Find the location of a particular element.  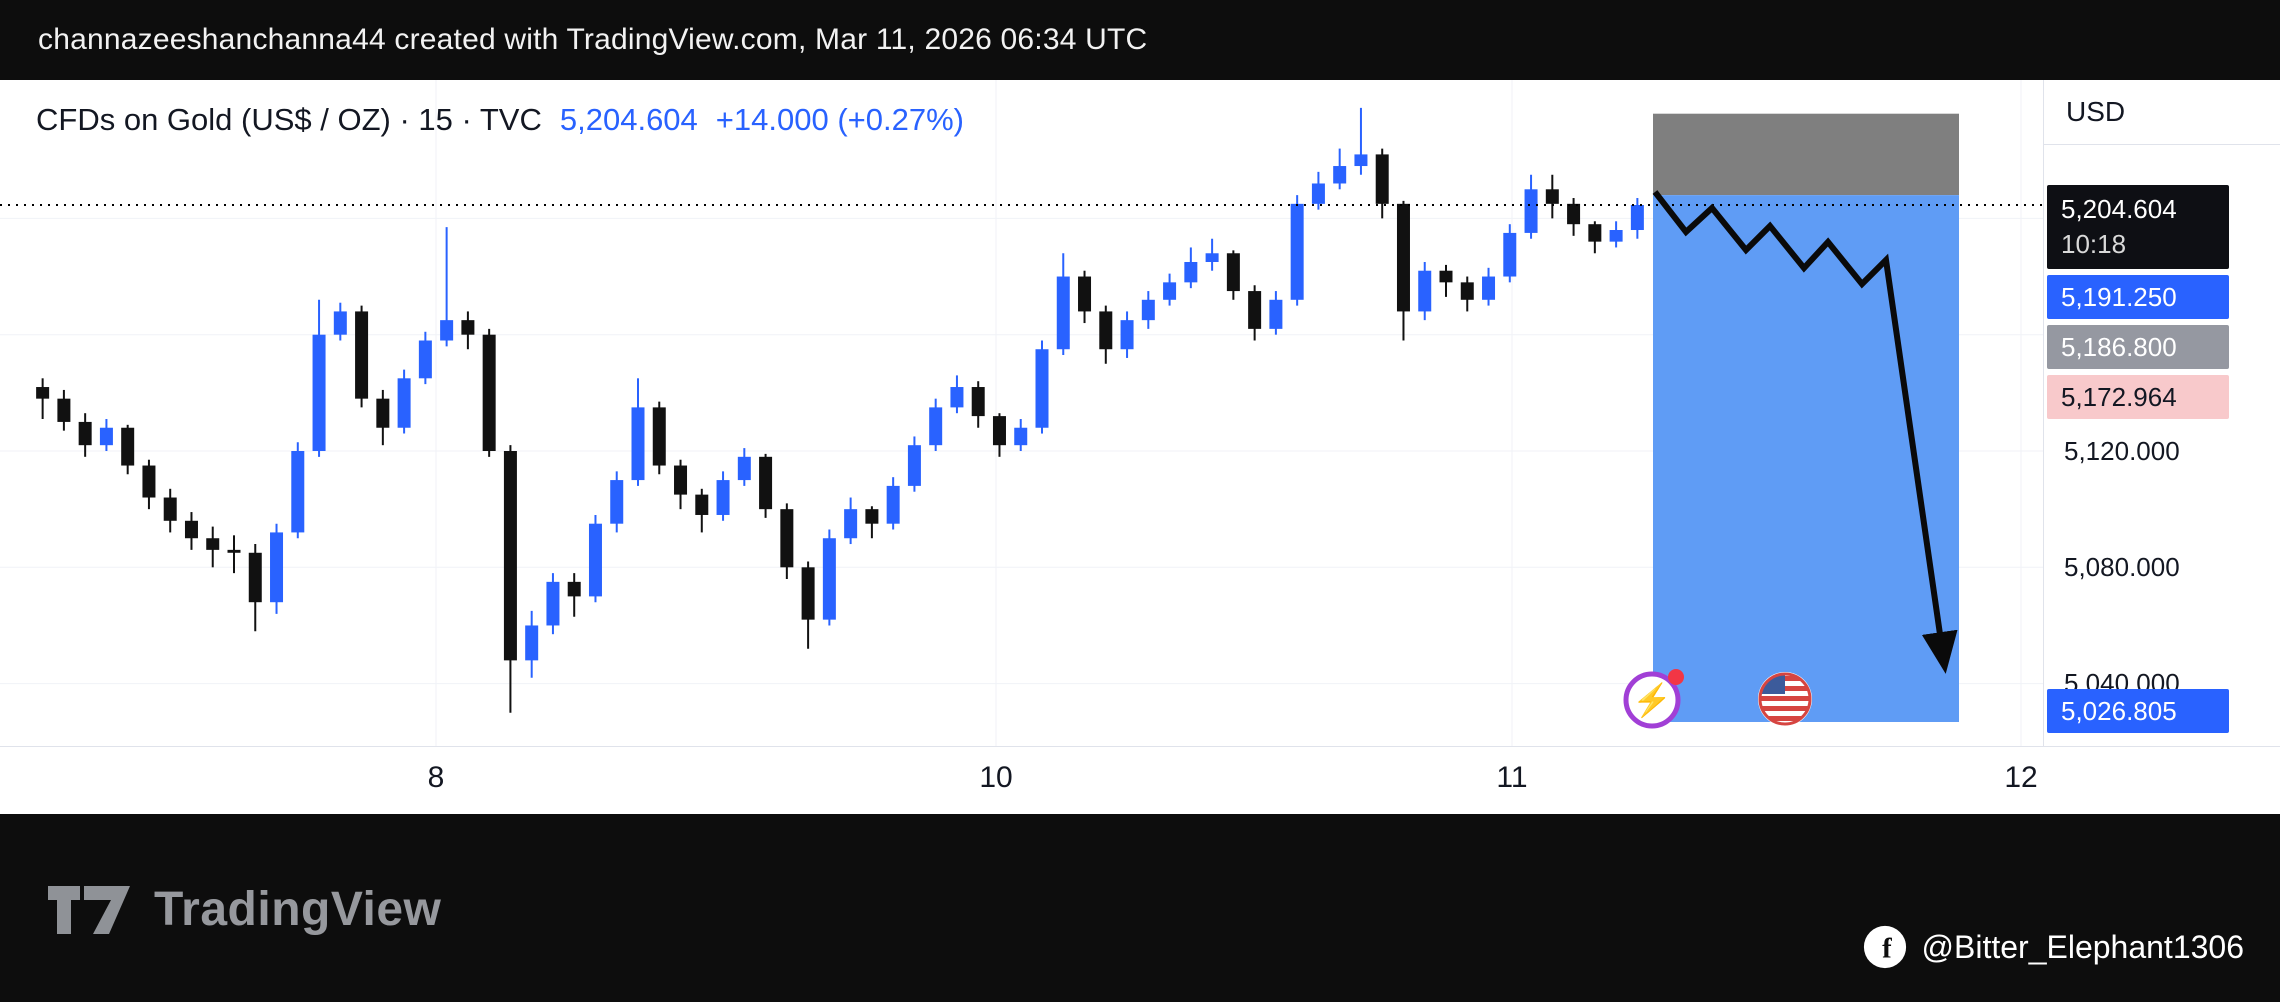

price-badge-low: 5,026.805 is located at coordinates (2138, 711).